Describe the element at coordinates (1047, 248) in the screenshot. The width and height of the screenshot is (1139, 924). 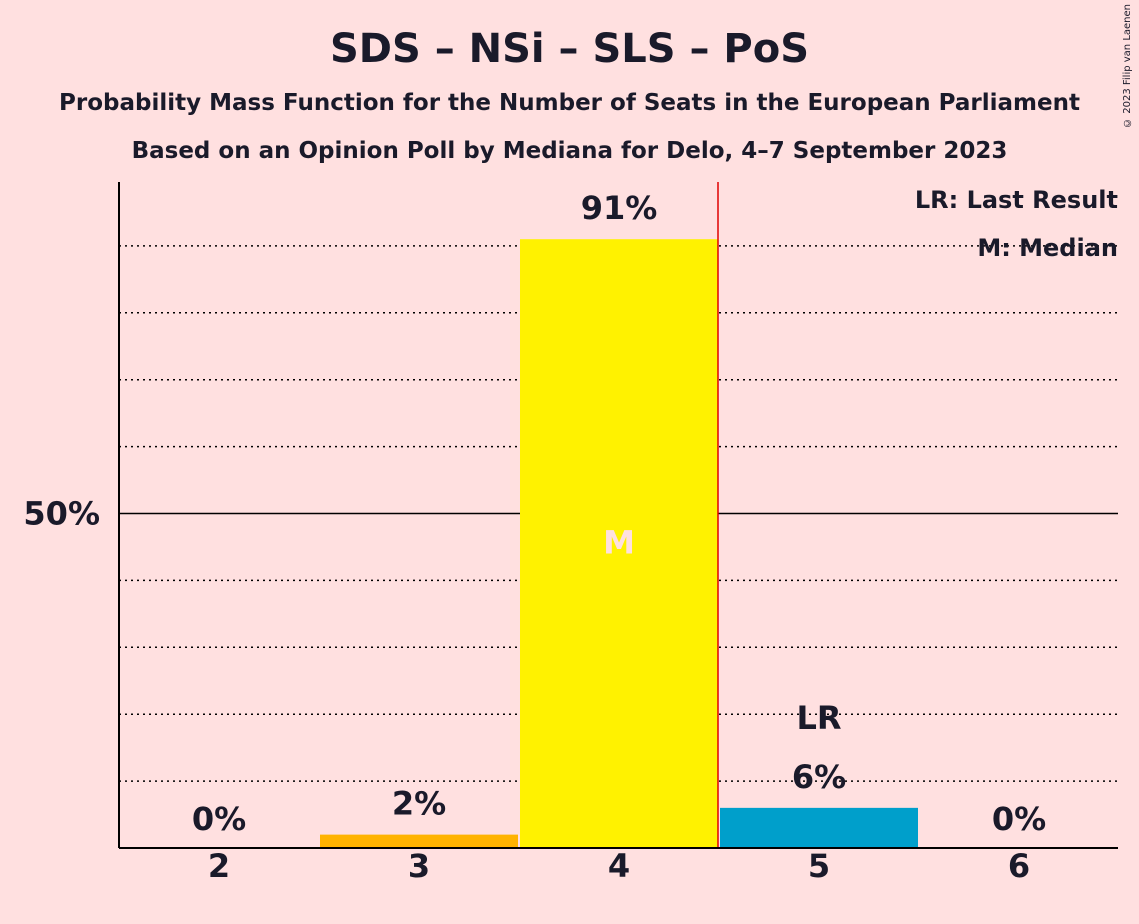
I see `legend-median: M: Median` at that location.